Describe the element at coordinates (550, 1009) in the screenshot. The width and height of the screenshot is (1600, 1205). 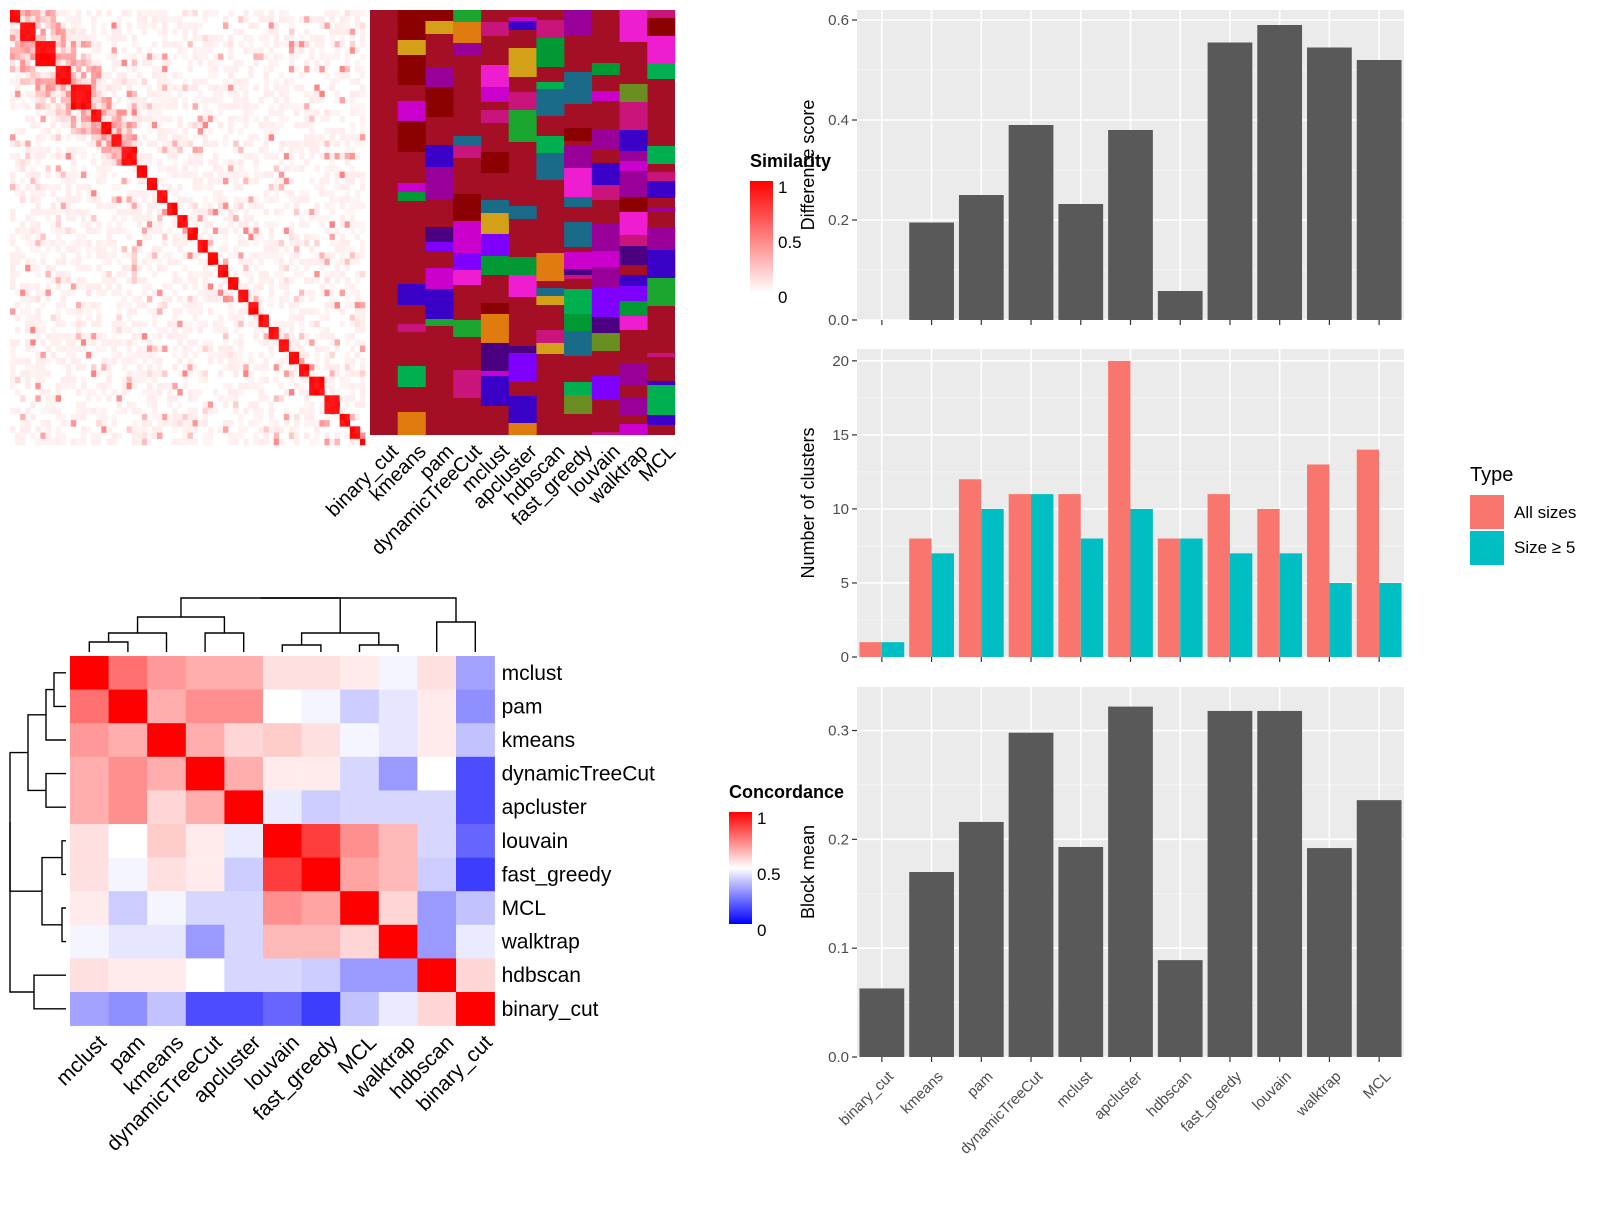
I see `concordance-row-label-binary_cut: binary_cut` at that location.